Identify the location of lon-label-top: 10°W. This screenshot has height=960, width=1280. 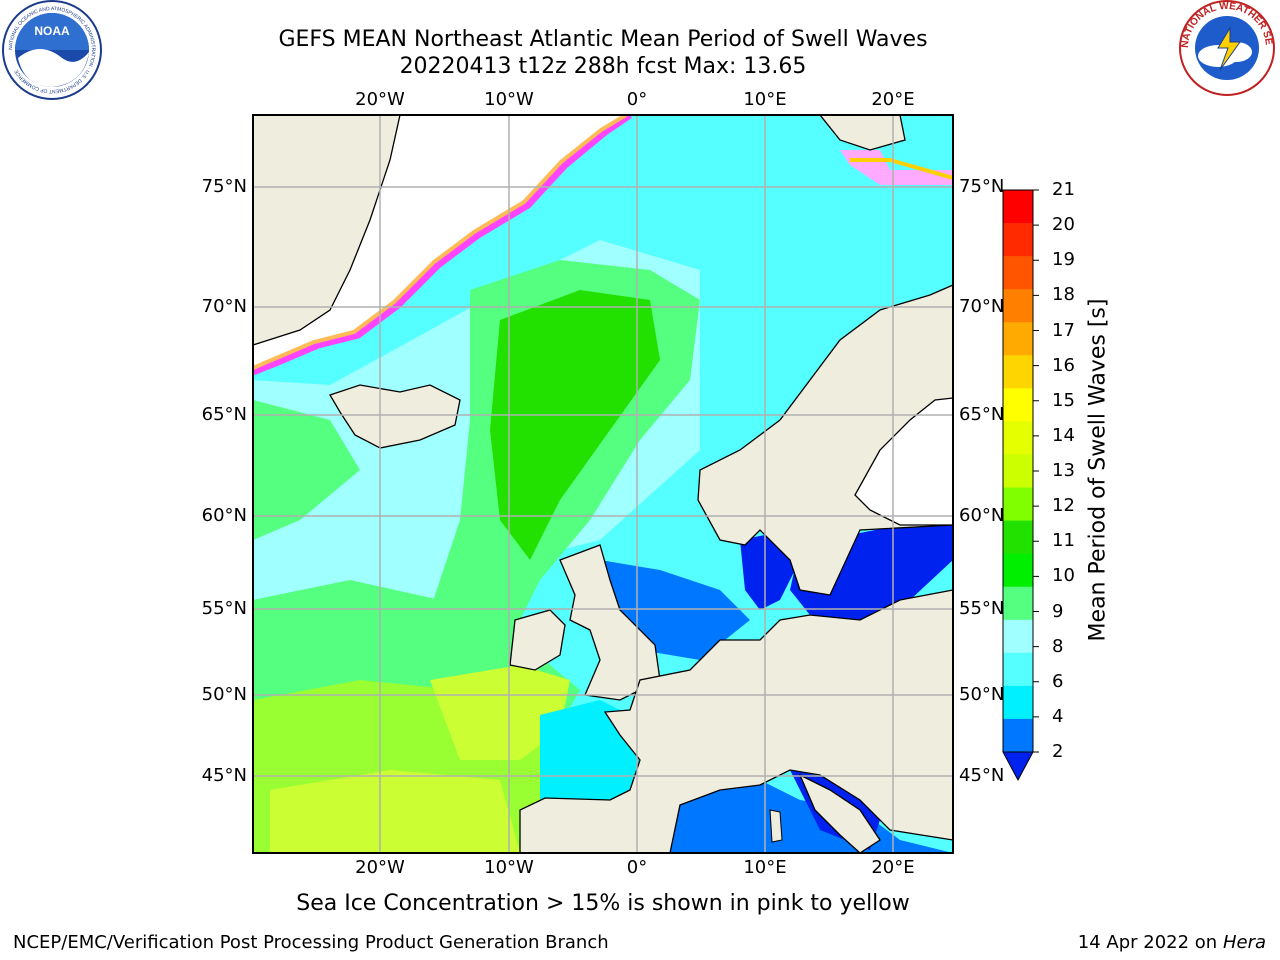
(509, 99).